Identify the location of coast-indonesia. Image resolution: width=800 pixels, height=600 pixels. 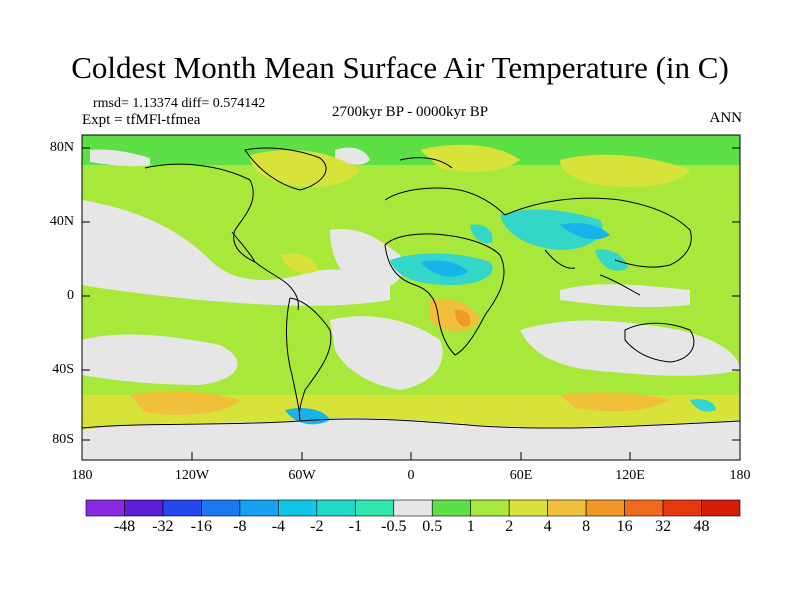
(620, 285).